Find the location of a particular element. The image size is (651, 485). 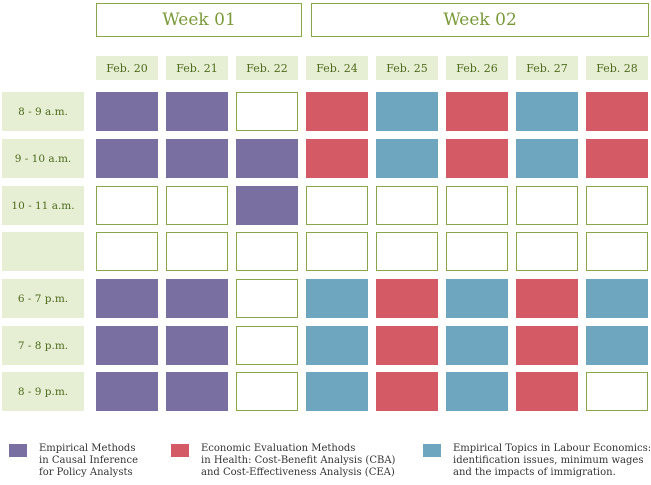

time-slot-label: 7 - 8 p.m. is located at coordinates (43, 345).